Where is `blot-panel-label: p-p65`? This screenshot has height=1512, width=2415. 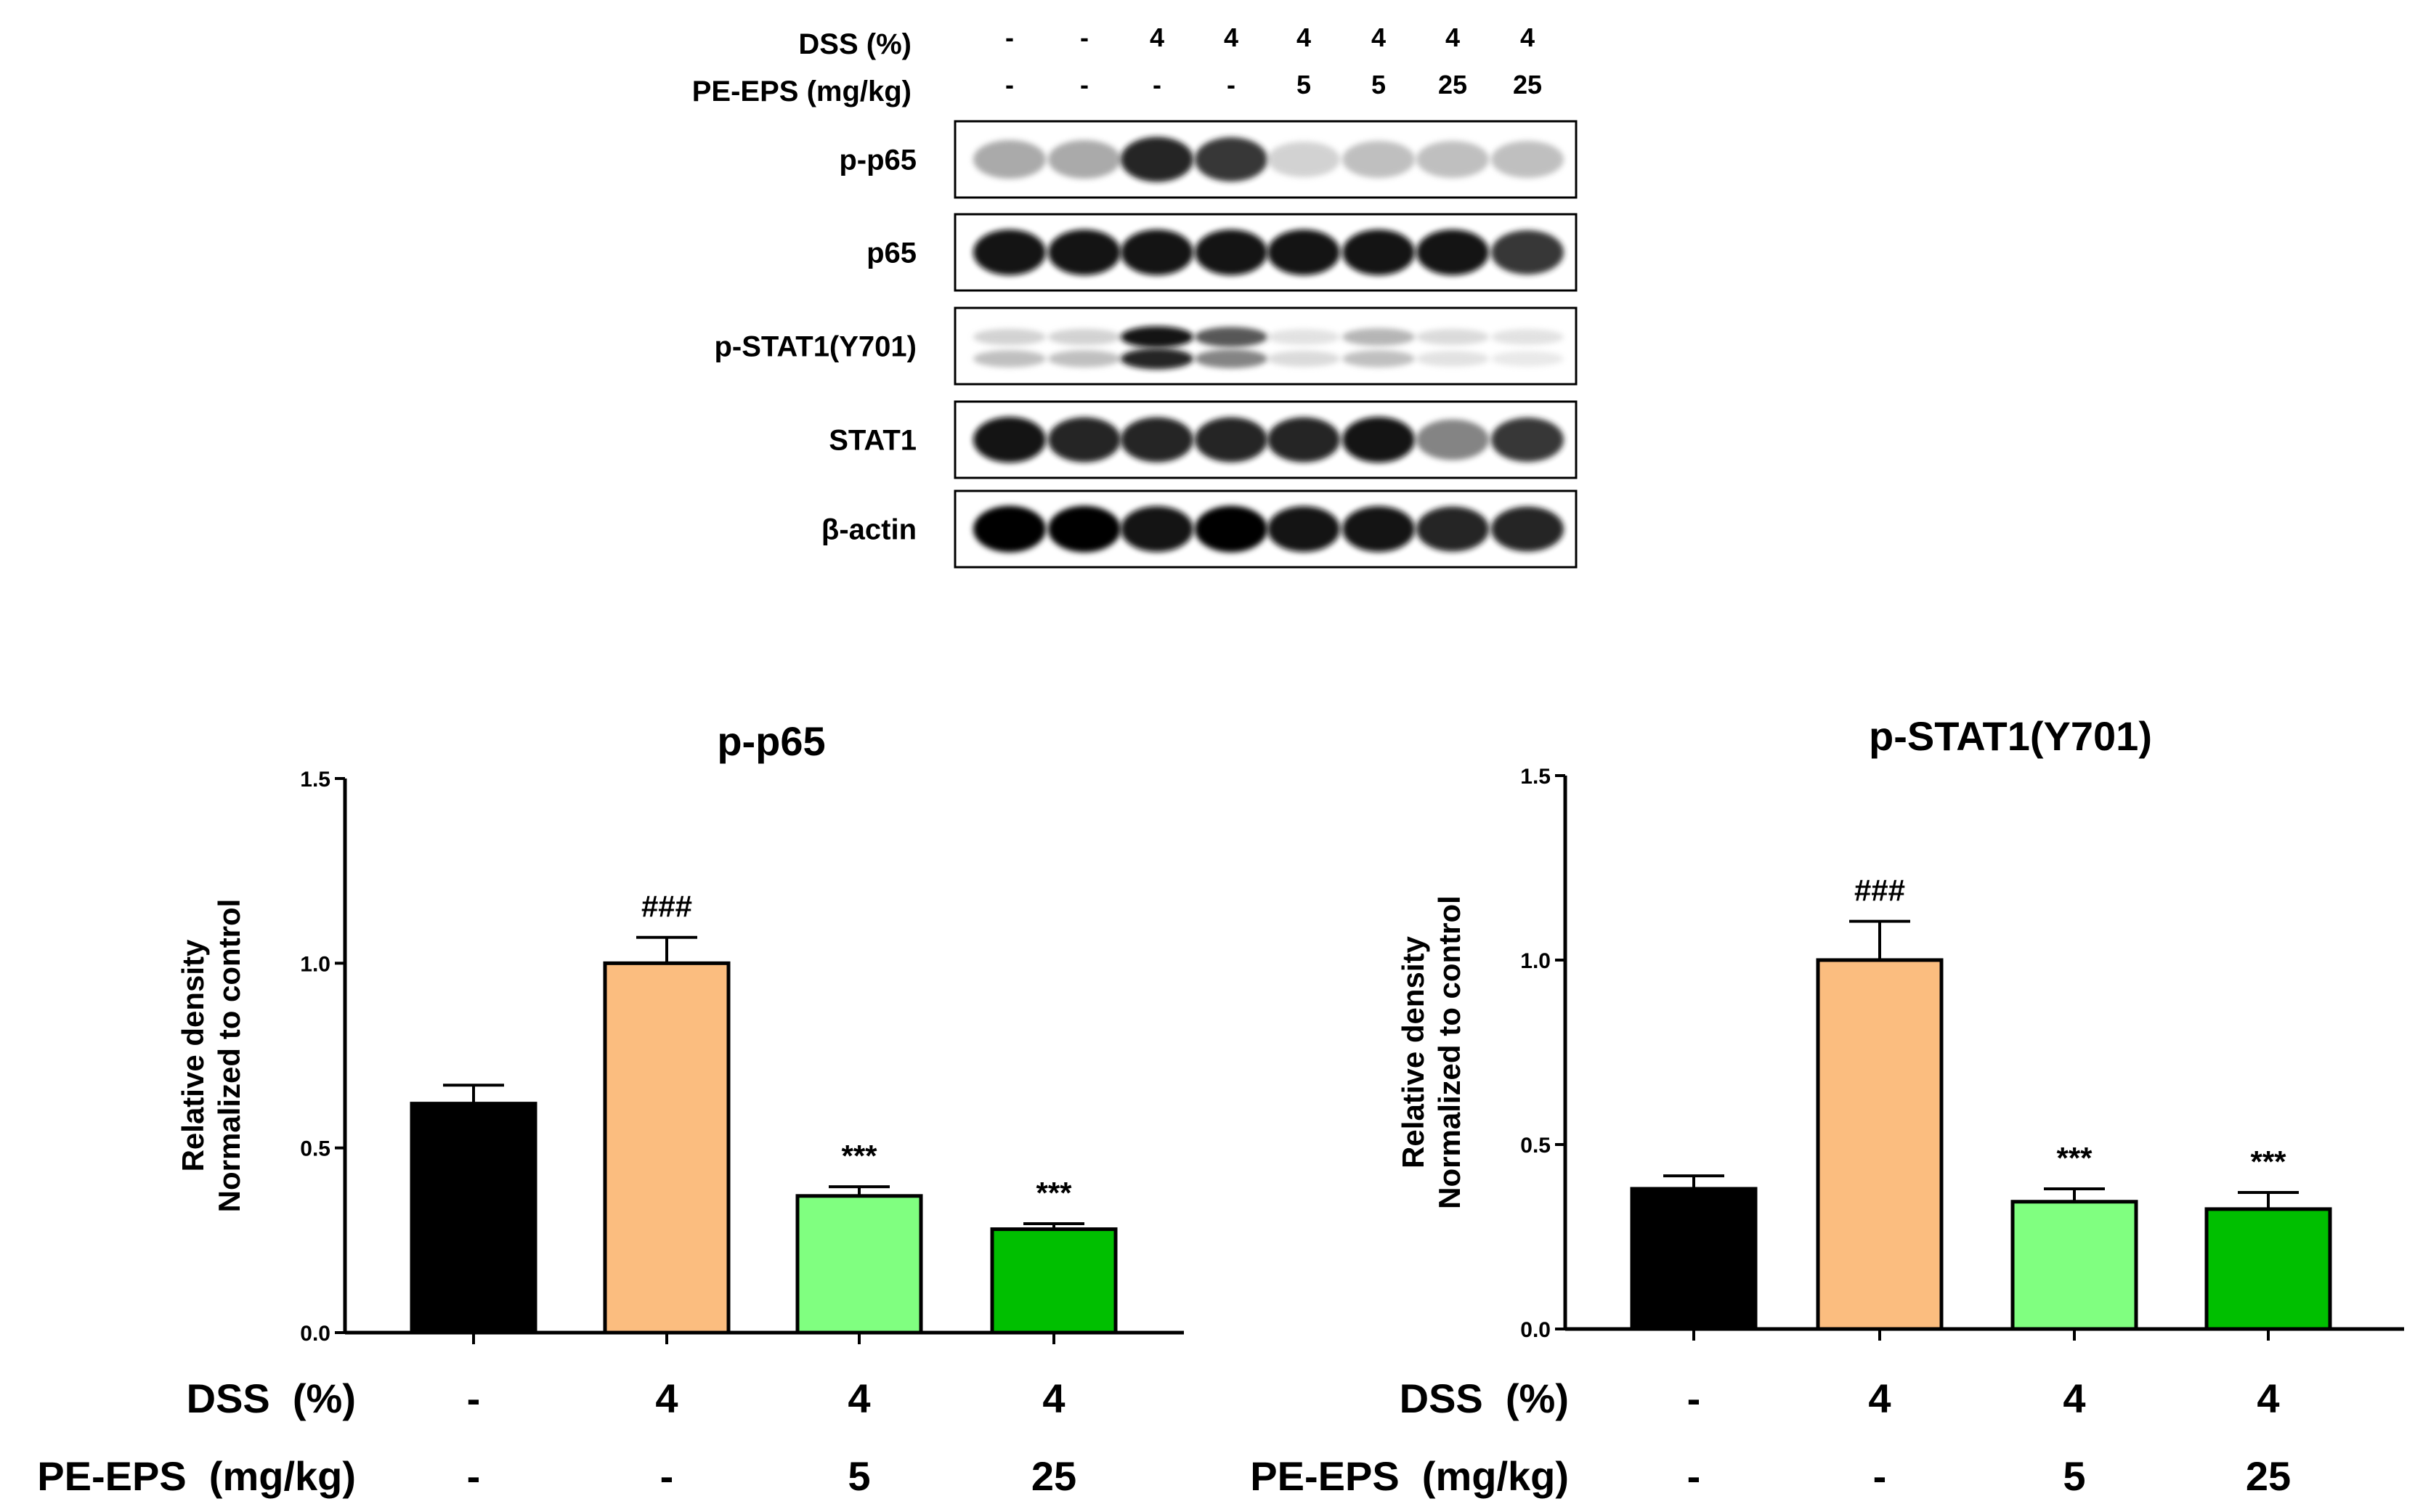
blot-panel-label: p-p65 is located at coordinates (878, 160).